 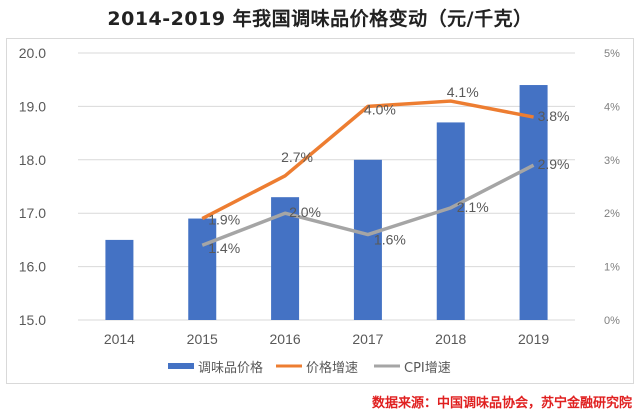 I want to click on data-label: 2.7%, so click(x=297, y=157).